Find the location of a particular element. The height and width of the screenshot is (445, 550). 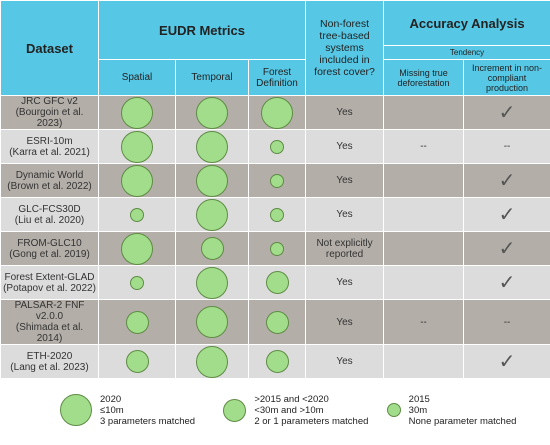

legend-line: ≤10m is located at coordinates (112, 410).